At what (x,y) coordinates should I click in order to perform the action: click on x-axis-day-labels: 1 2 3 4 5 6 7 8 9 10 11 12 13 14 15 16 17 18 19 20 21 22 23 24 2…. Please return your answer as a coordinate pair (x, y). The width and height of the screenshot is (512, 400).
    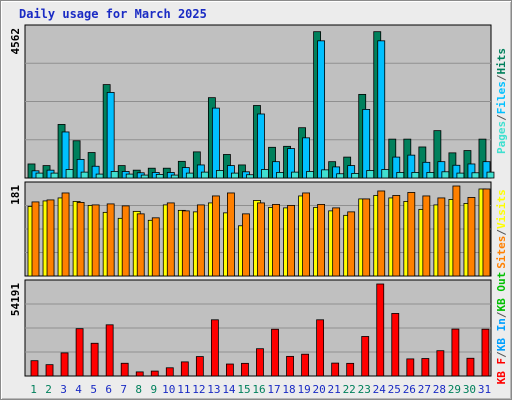
    Looking at the image, I should click on (260, 389).